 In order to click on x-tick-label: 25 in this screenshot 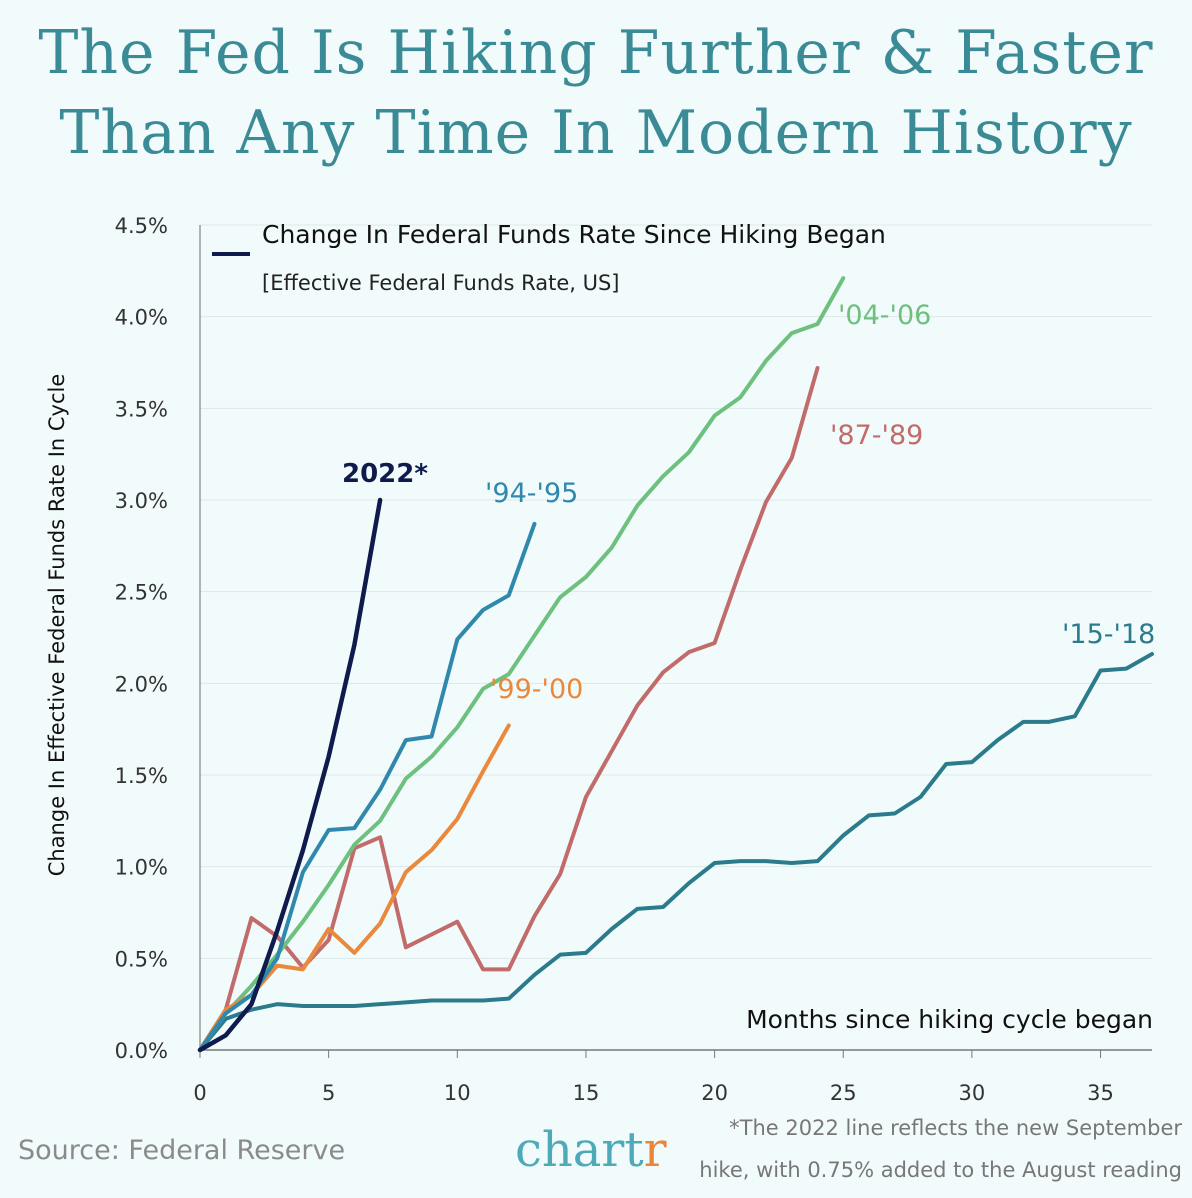, I will do `click(843, 1093)`.